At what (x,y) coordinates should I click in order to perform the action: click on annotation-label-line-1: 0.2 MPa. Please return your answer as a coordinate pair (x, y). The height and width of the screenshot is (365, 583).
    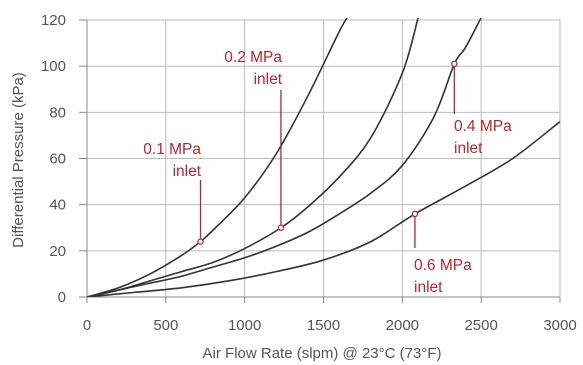
    Looking at the image, I should click on (253, 57).